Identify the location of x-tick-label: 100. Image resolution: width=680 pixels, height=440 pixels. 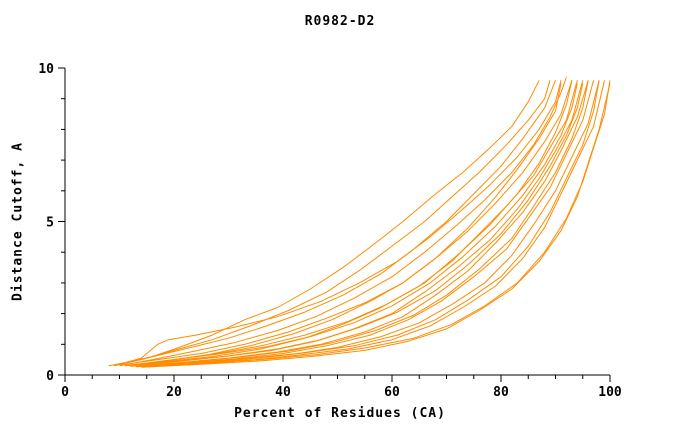
(610, 392).